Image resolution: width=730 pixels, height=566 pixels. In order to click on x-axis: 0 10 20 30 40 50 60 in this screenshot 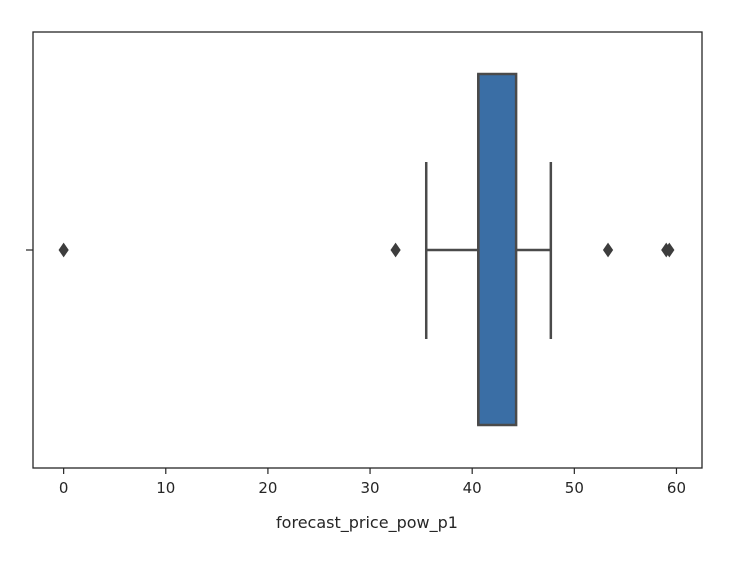, I will do `click(372, 482)`.